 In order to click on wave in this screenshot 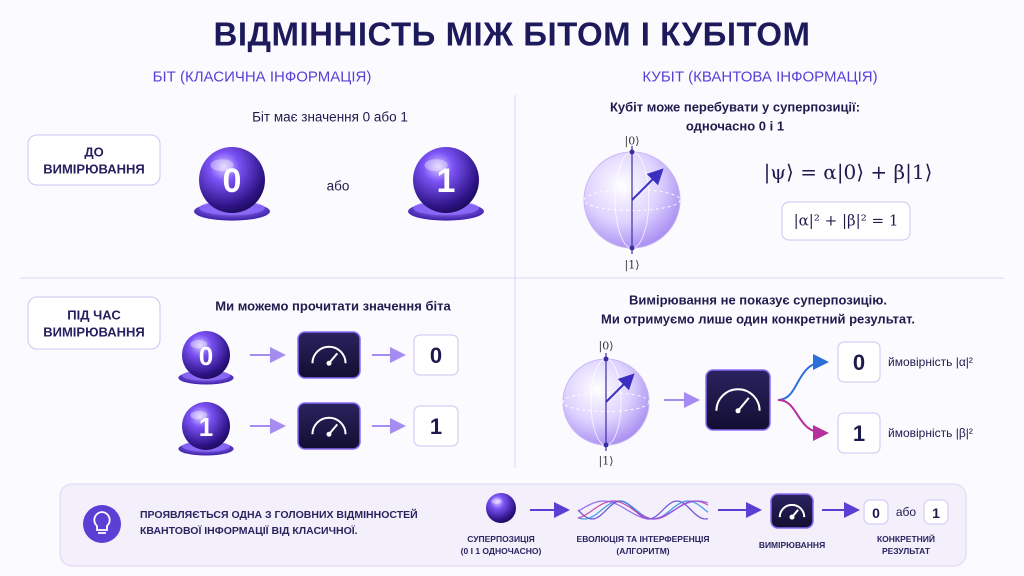, I will do `click(643, 510)`.